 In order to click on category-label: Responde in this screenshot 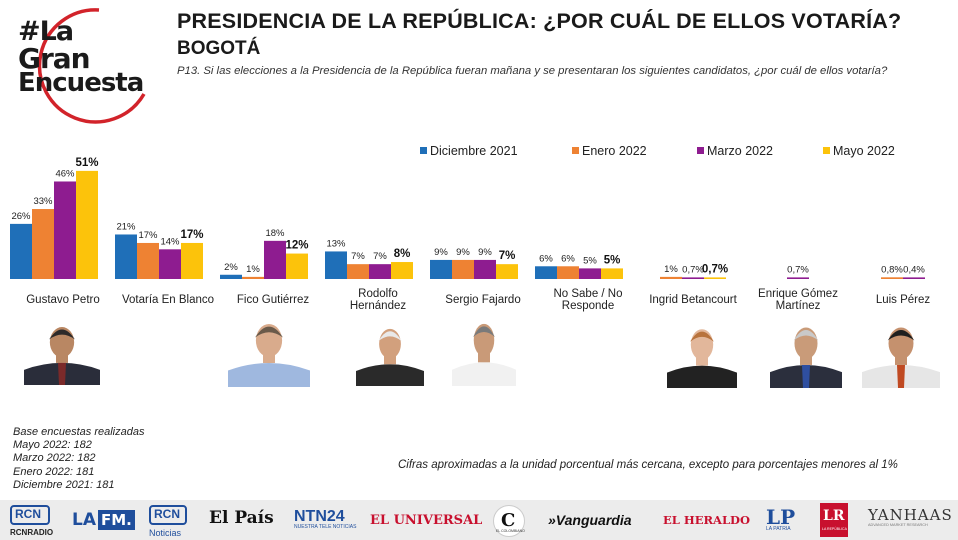, I will do `click(588, 306)`.